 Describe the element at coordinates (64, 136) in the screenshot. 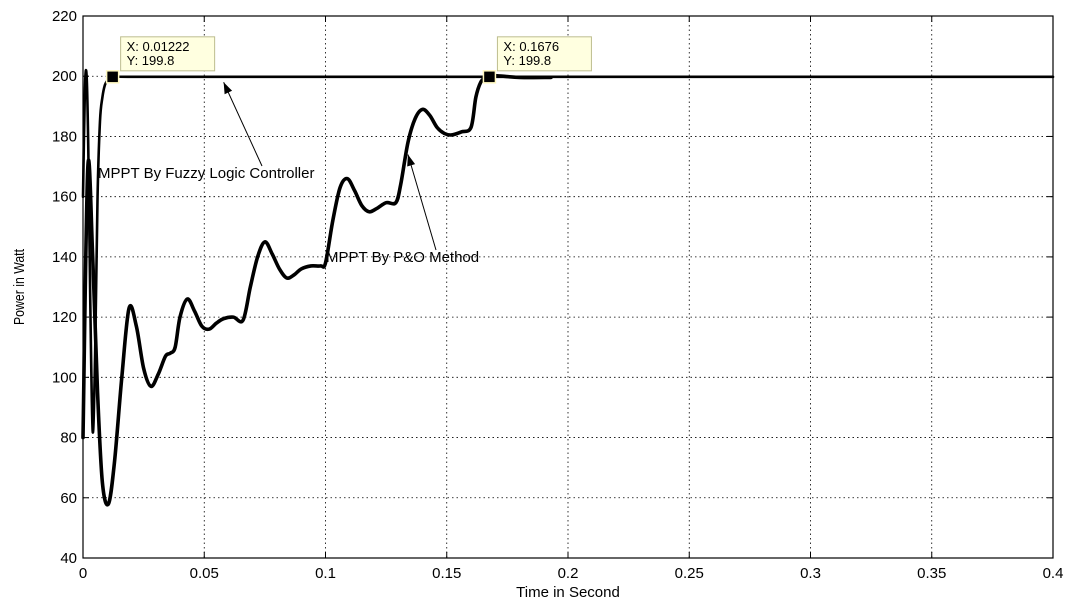

I see `y-tick-label: 180` at that location.